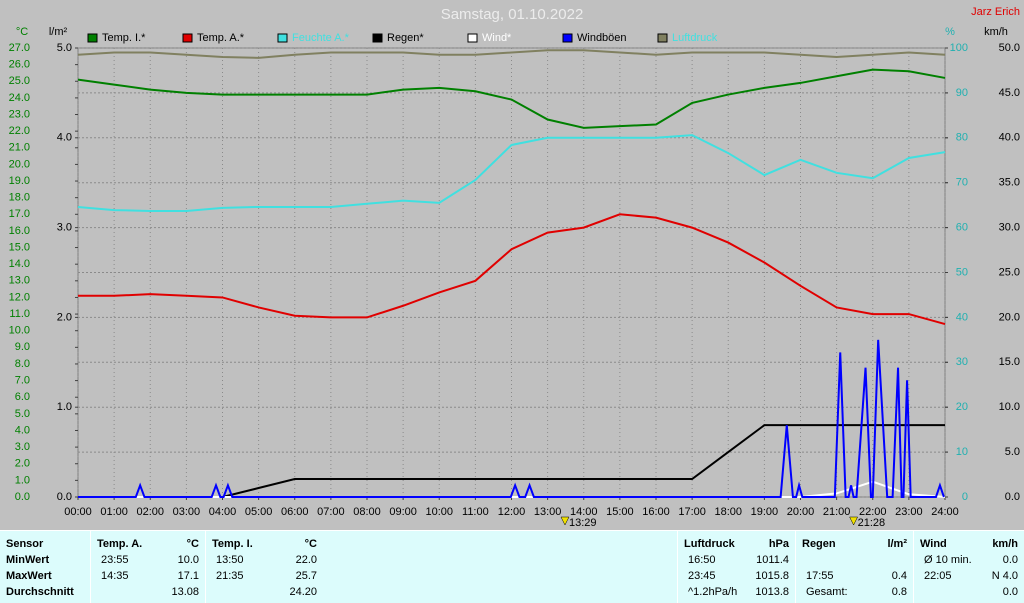  Describe the element at coordinates (331, 512) in the screenshot. I see `x-tick-label: 07:00` at that location.